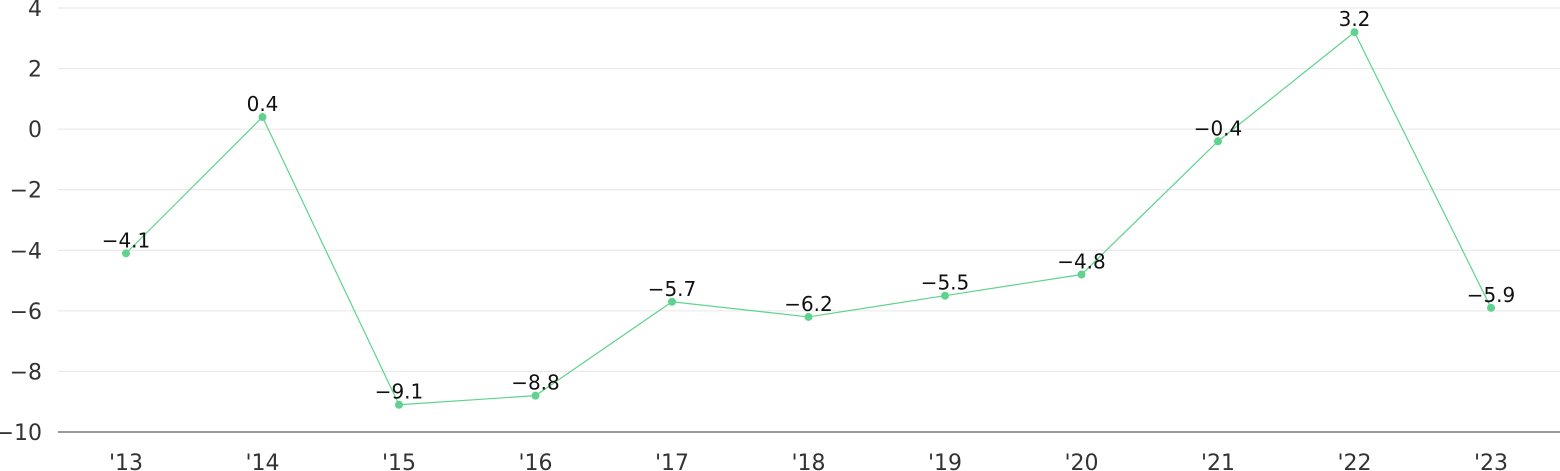  I want to click on y-tick-label: −10, so click(21, 433).